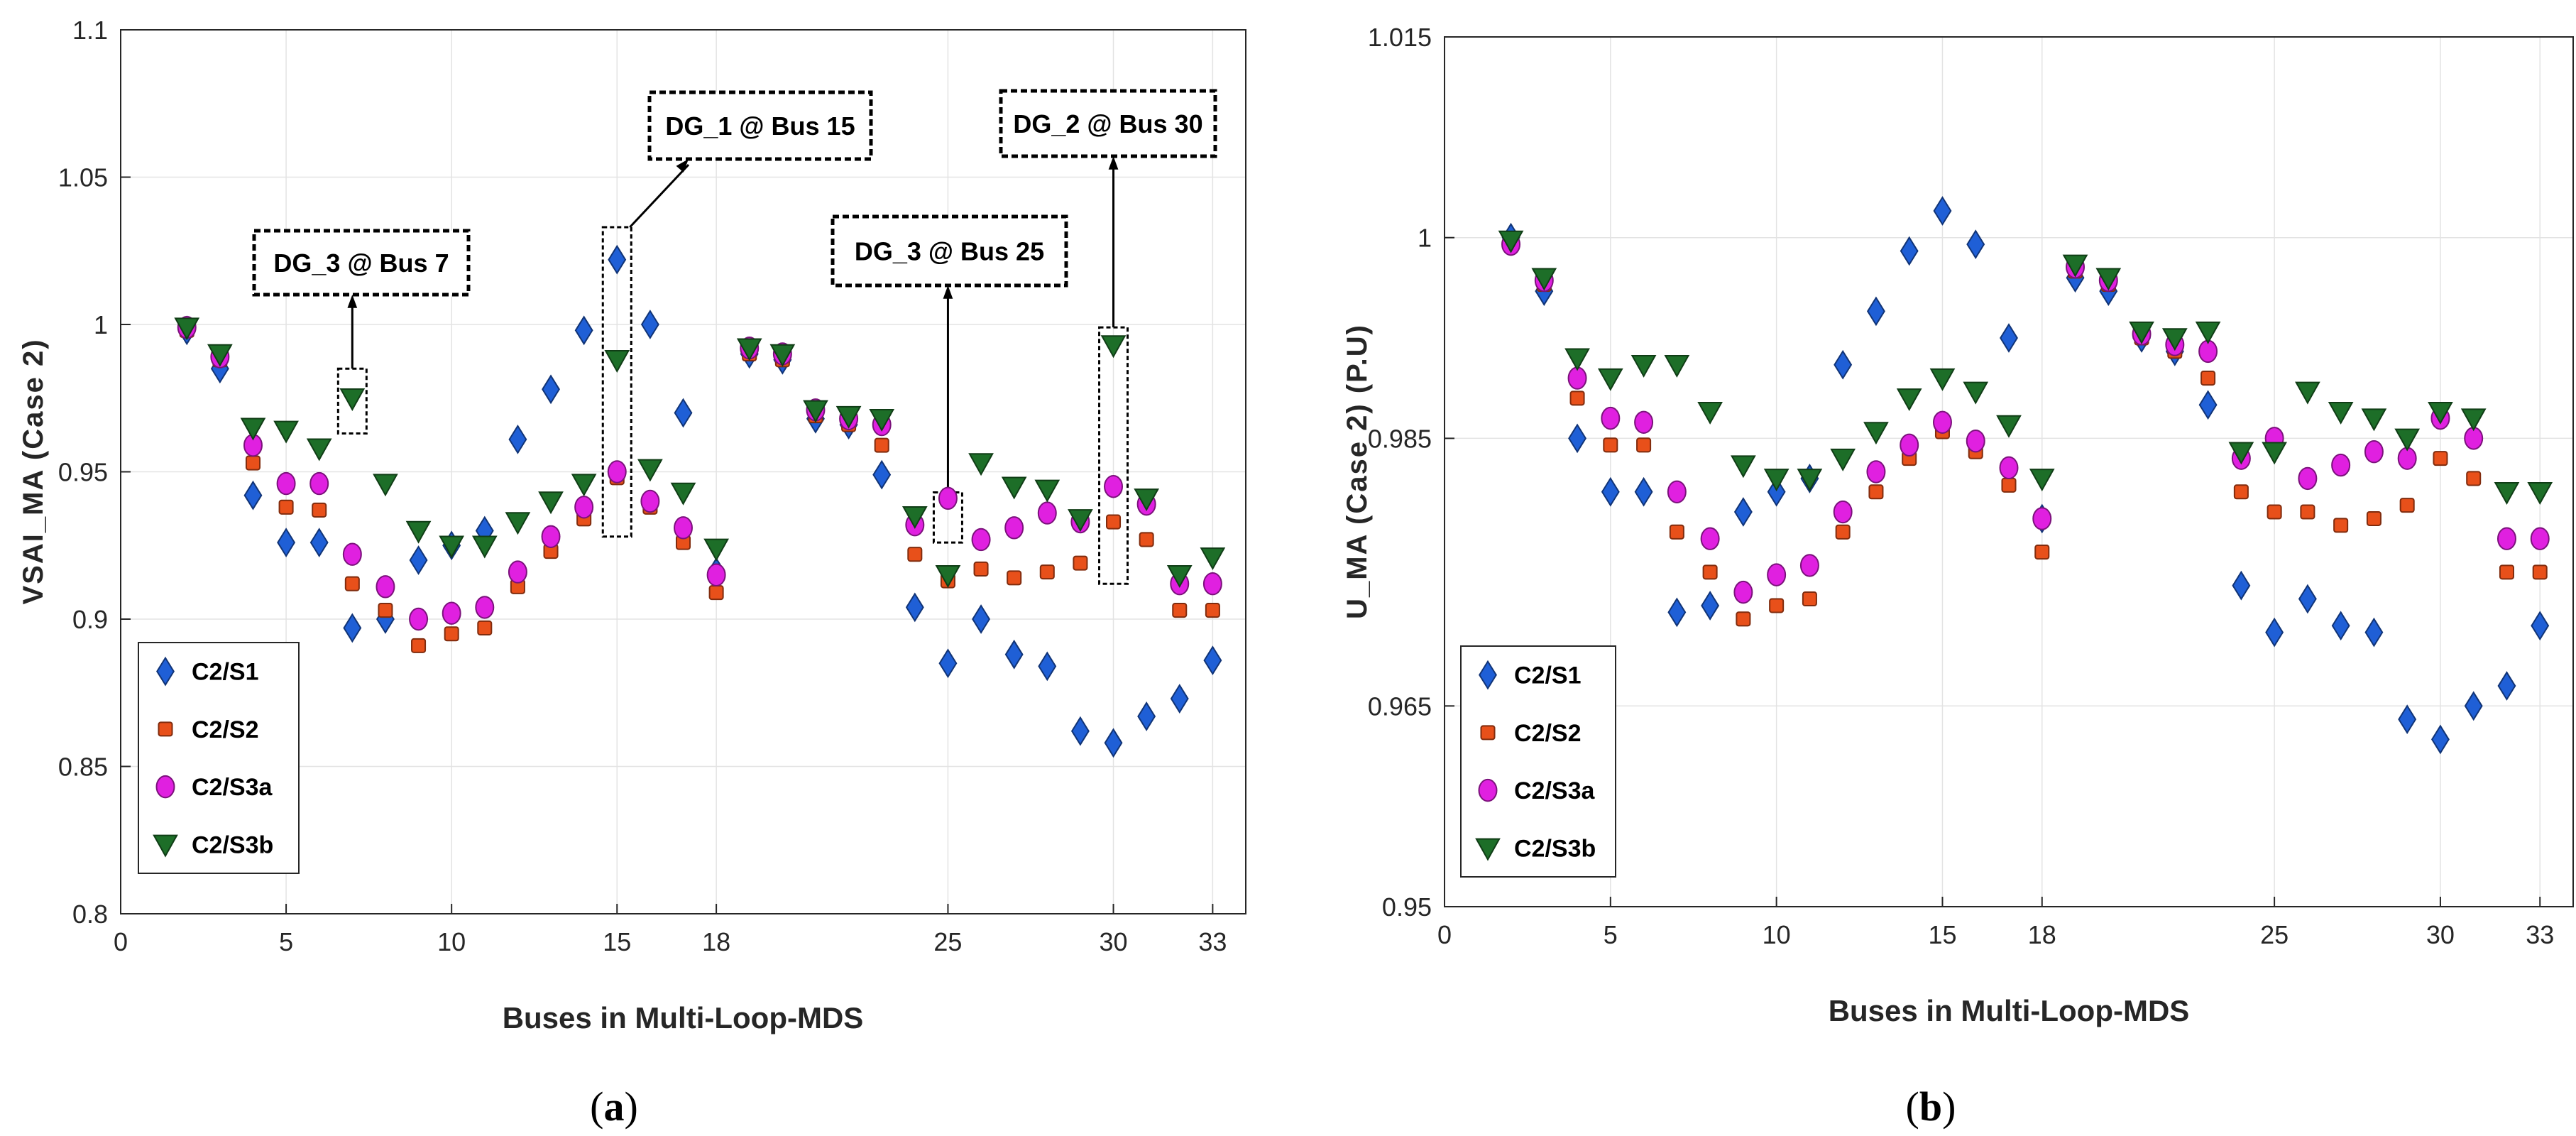 This screenshot has width=2576, height=1136. Describe the element at coordinates (1107, 123) in the screenshot. I see `annotation-label: DG_2 @ Bus 30` at that location.